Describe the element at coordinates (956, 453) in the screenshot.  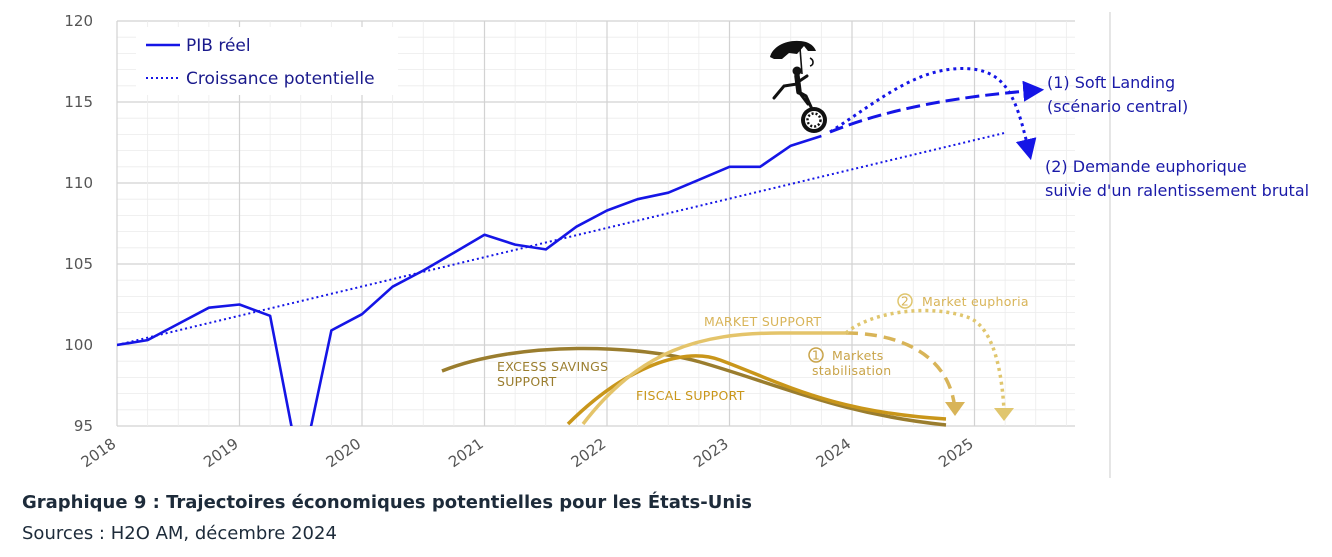
I see `x-tick-label: 2025` at that location.